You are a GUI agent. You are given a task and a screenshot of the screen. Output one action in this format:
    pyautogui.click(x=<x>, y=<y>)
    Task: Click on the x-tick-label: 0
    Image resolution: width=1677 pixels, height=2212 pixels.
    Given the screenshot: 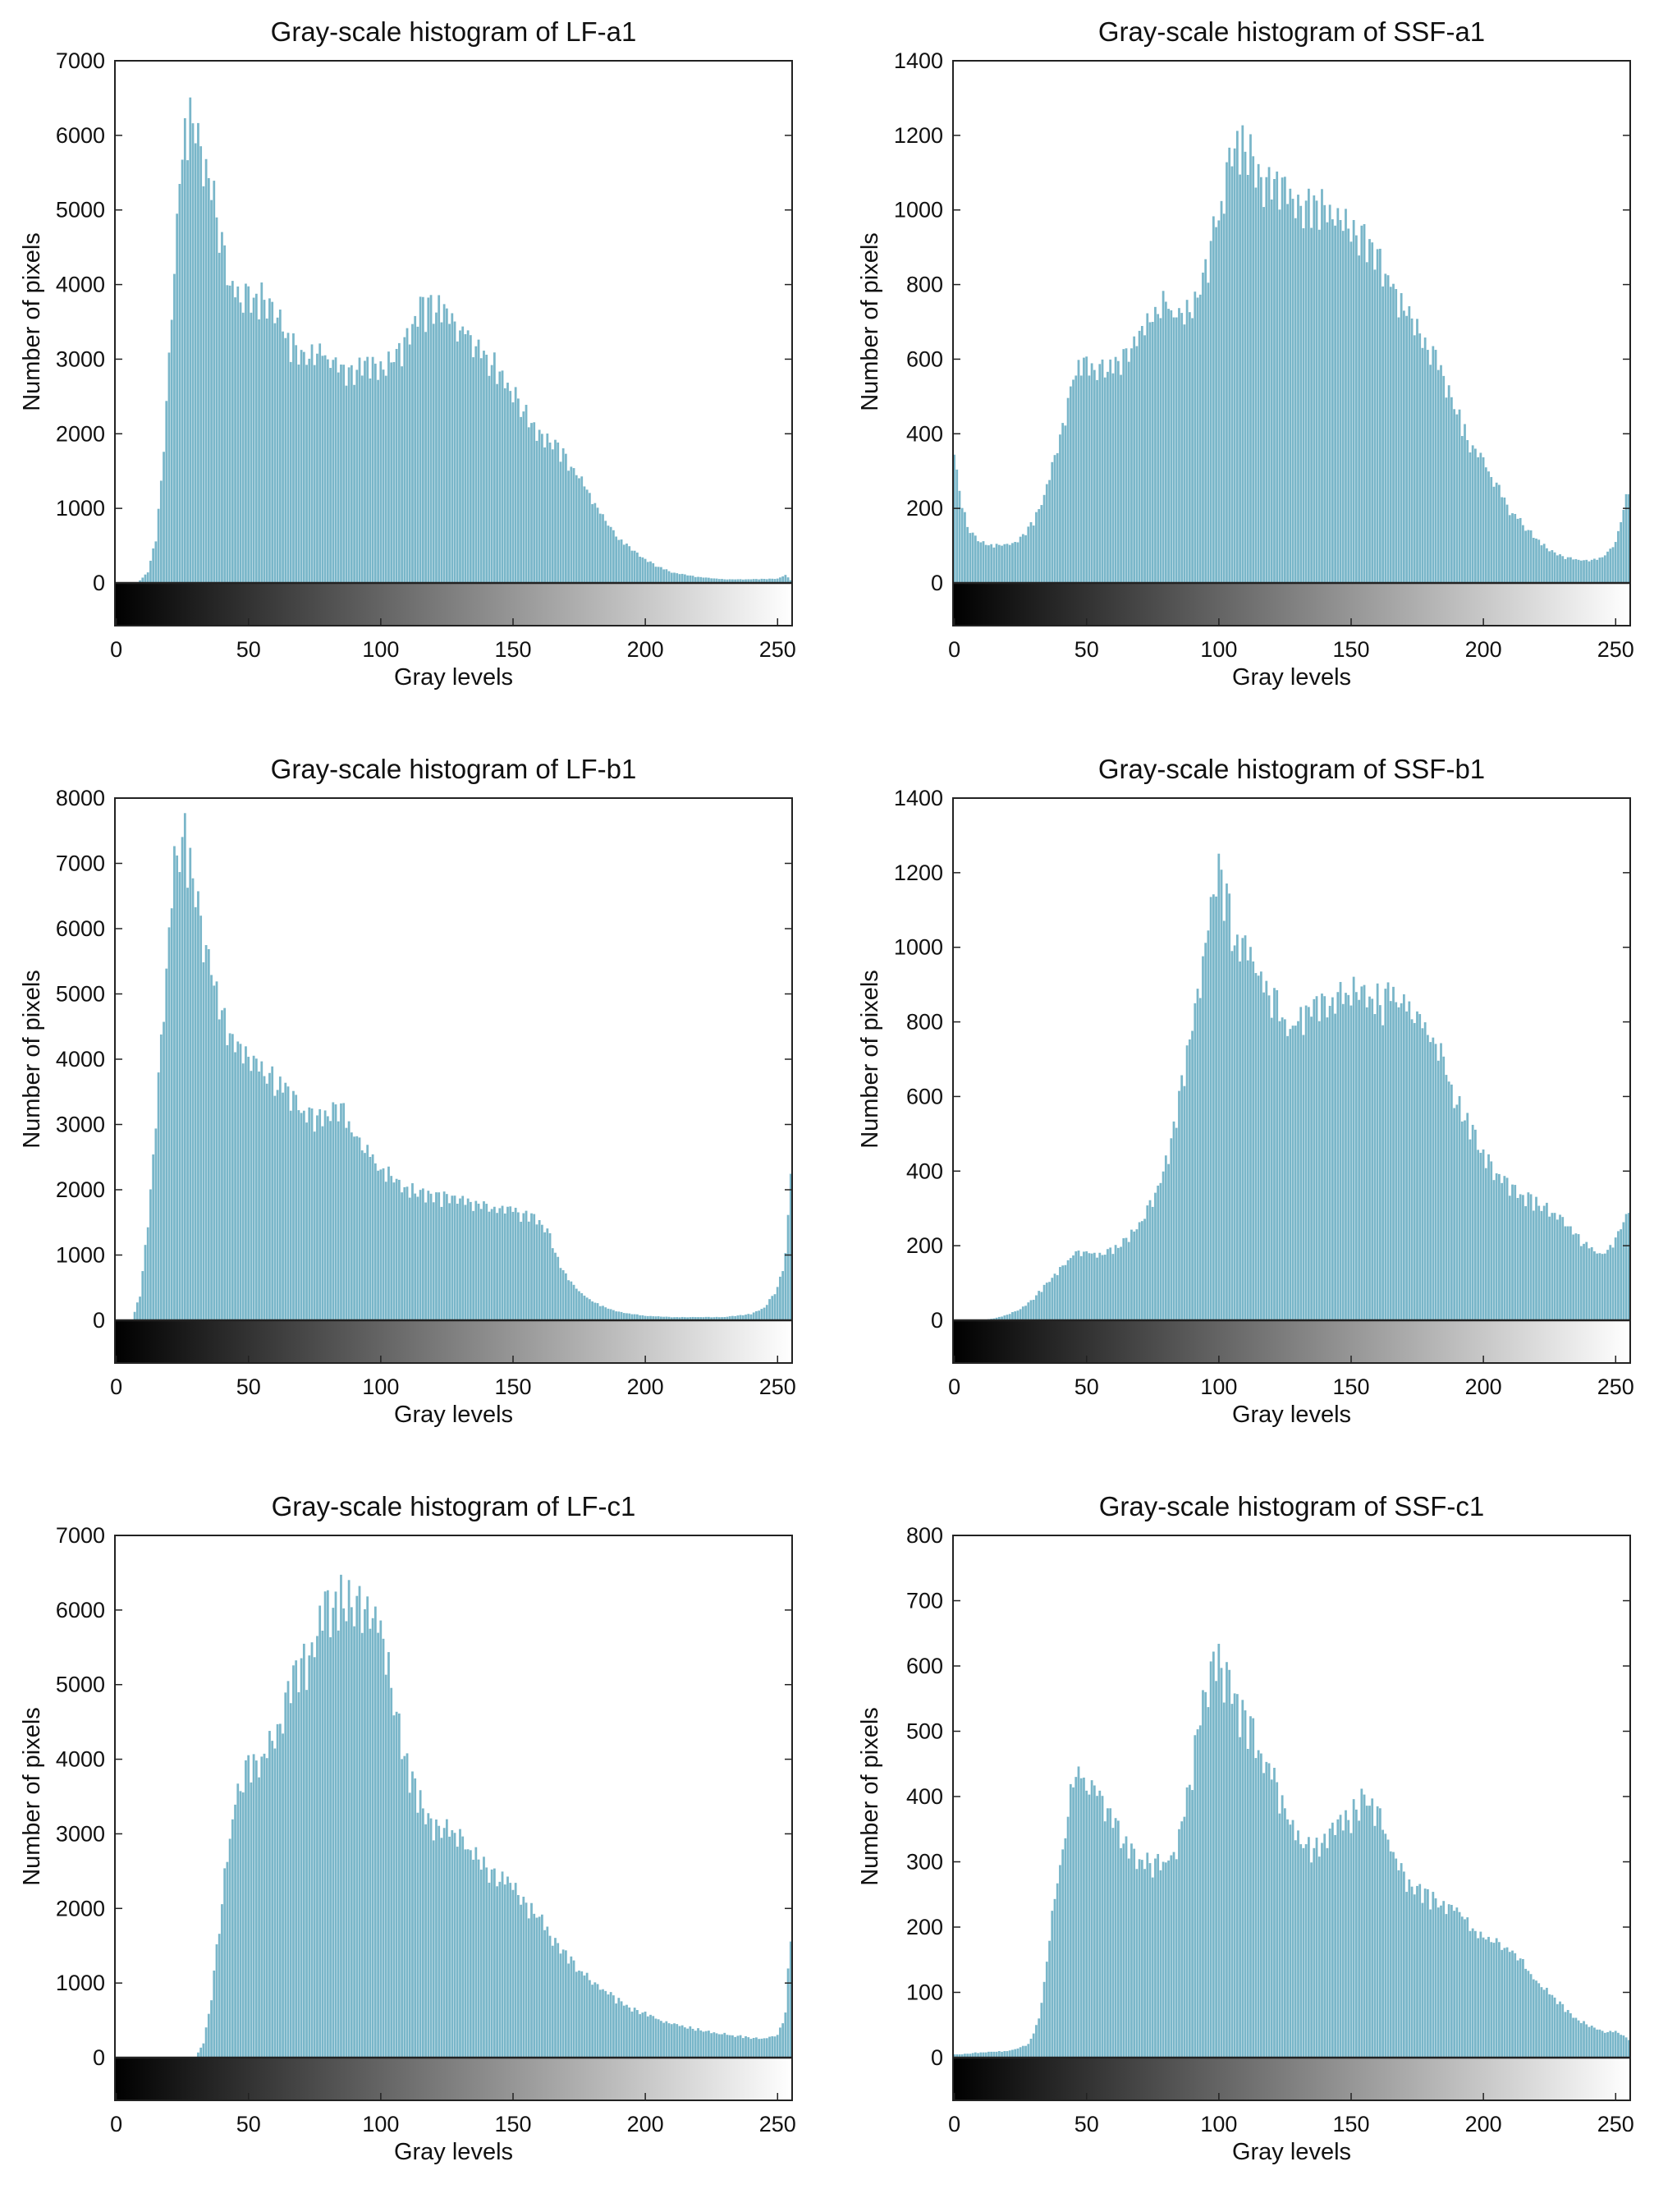 What is the action you would take?
    pyautogui.click(x=116, y=1386)
    